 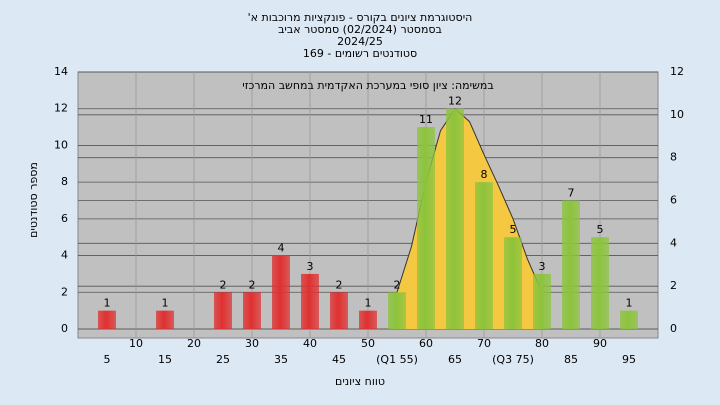 I want to click on y-axis-label: מספר סטודנטים, so click(x=33, y=200).